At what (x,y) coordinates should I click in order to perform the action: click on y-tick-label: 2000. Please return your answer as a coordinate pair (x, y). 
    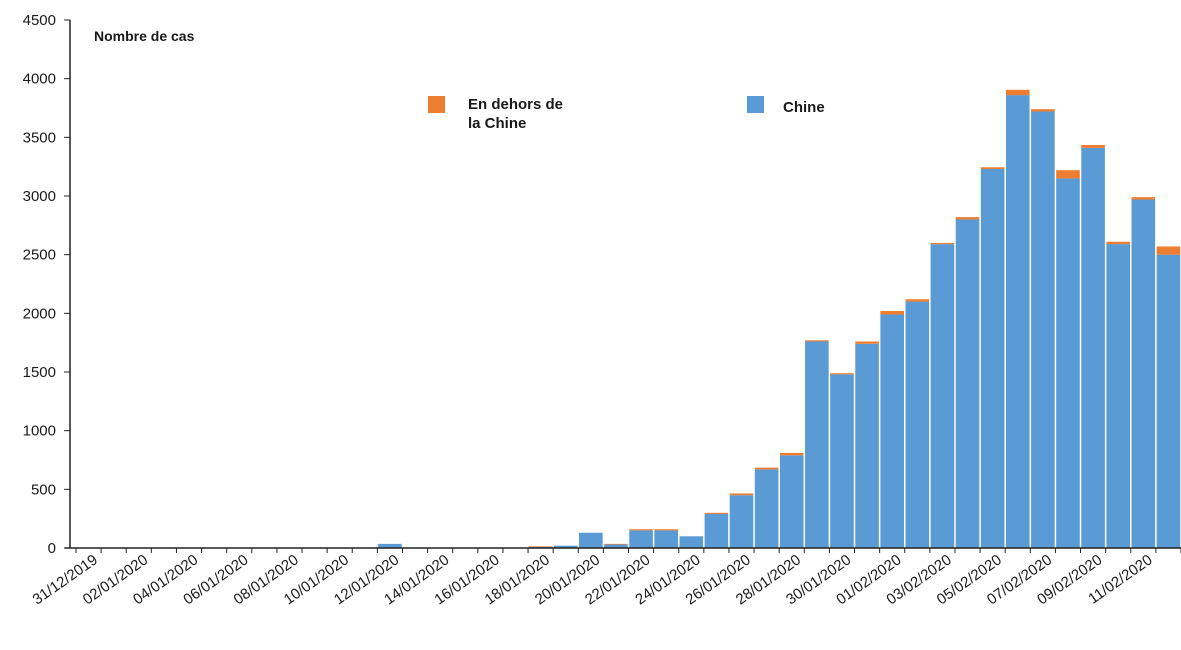
    Looking at the image, I should click on (39, 313).